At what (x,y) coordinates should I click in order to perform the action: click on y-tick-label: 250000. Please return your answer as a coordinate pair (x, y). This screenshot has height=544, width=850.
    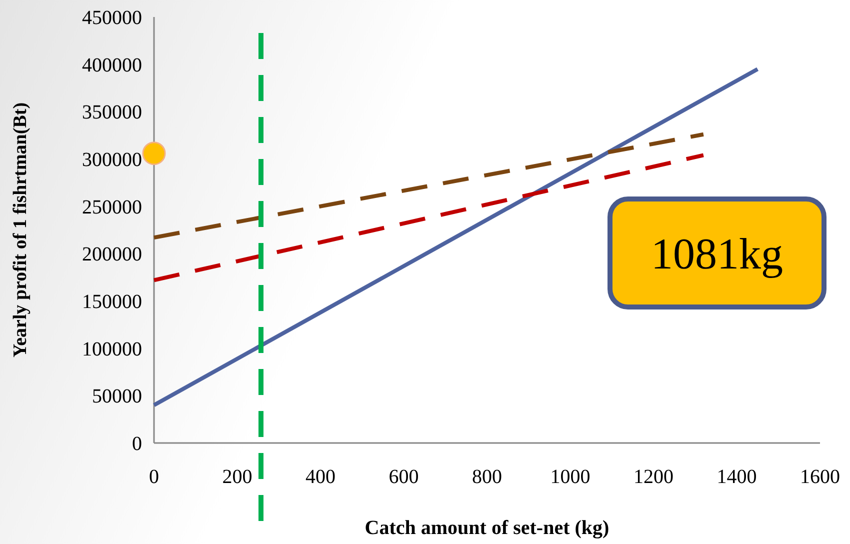
    Looking at the image, I should click on (112, 207).